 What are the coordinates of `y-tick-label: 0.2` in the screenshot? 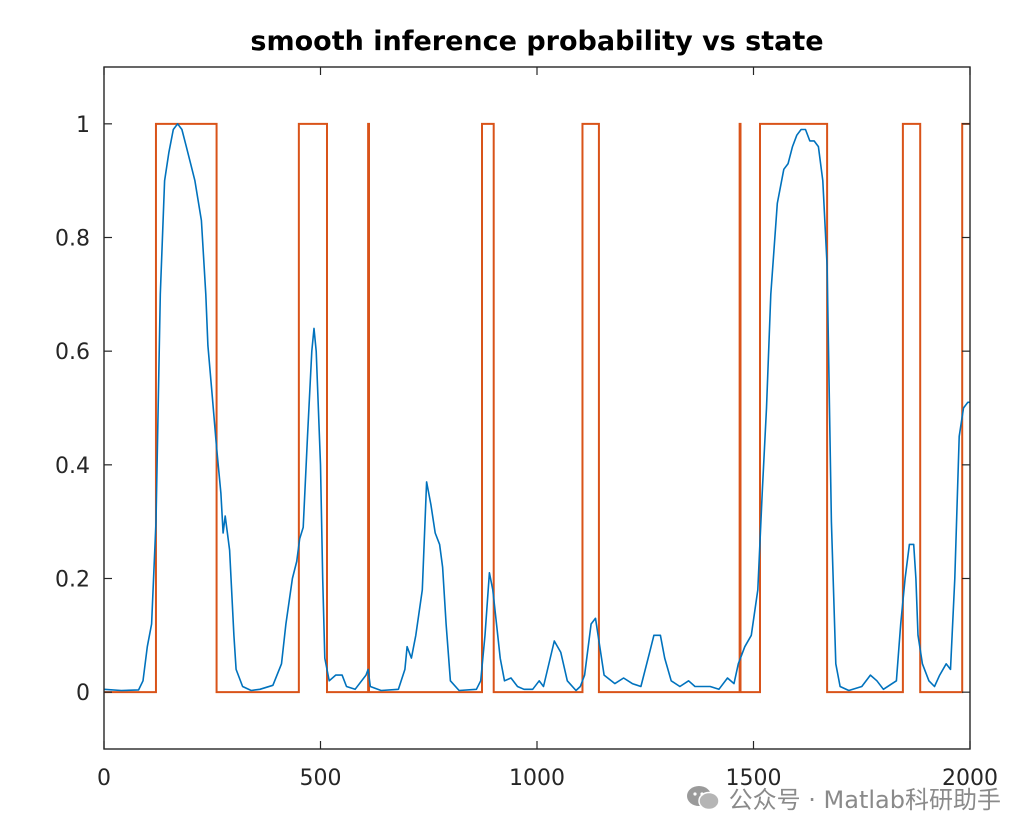 It's located at (72, 580).